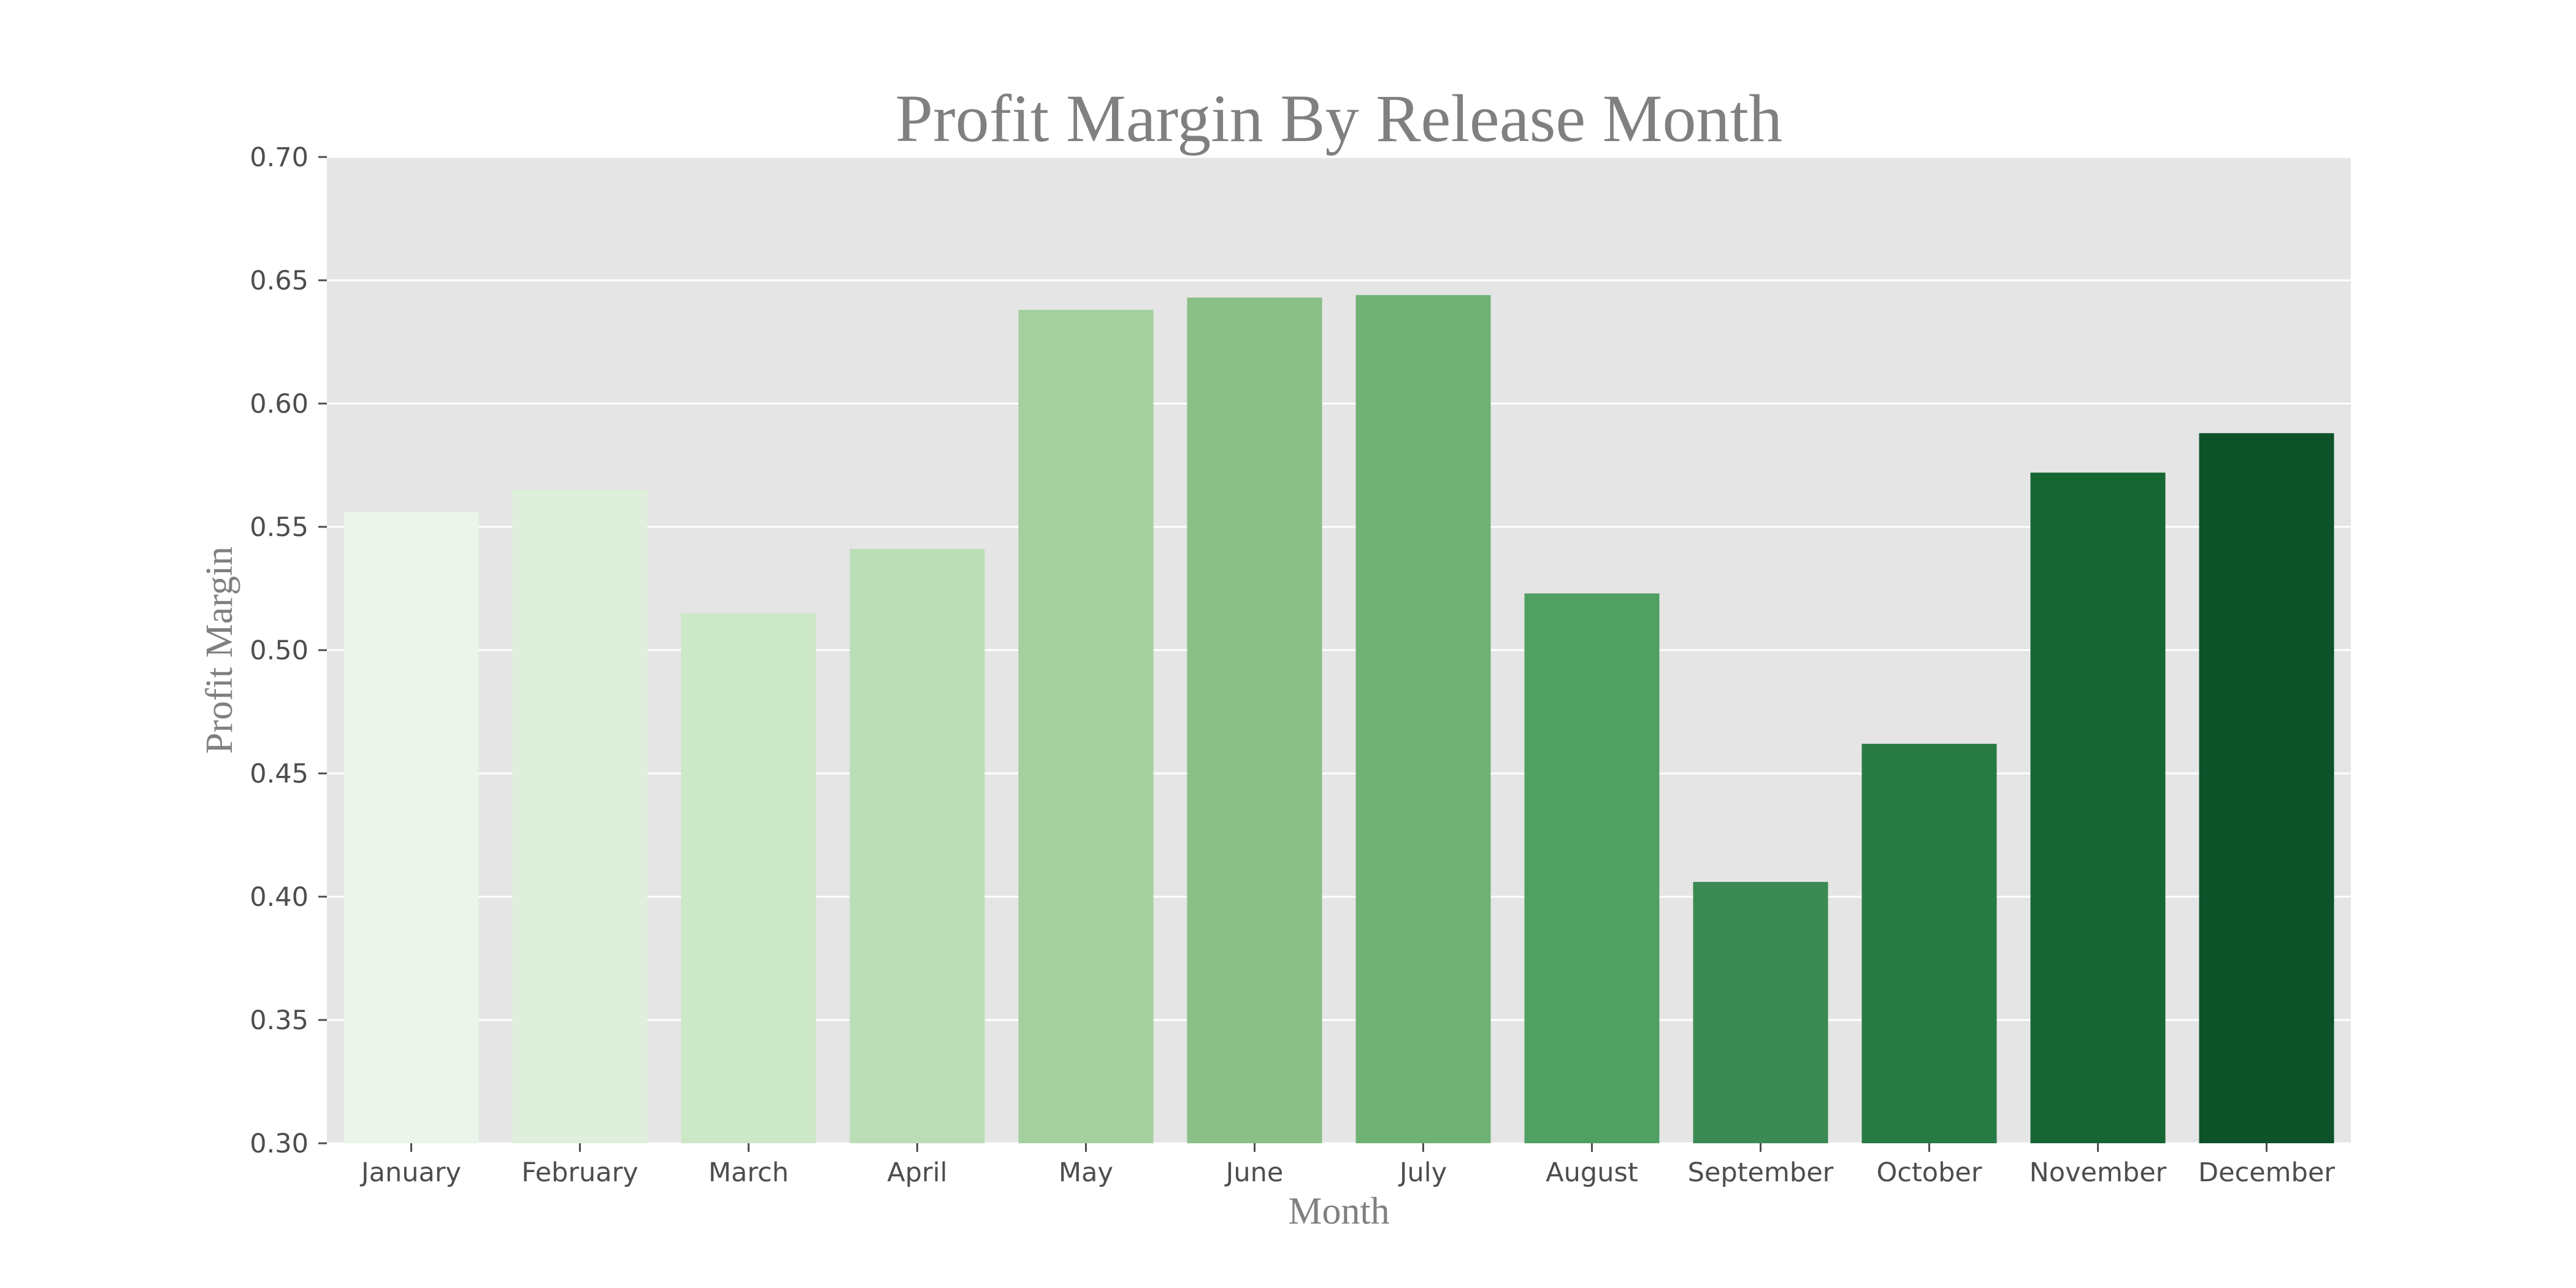  What do you see at coordinates (1592, 868) in the screenshot?
I see `bar-august` at bounding box center [1592, 868].